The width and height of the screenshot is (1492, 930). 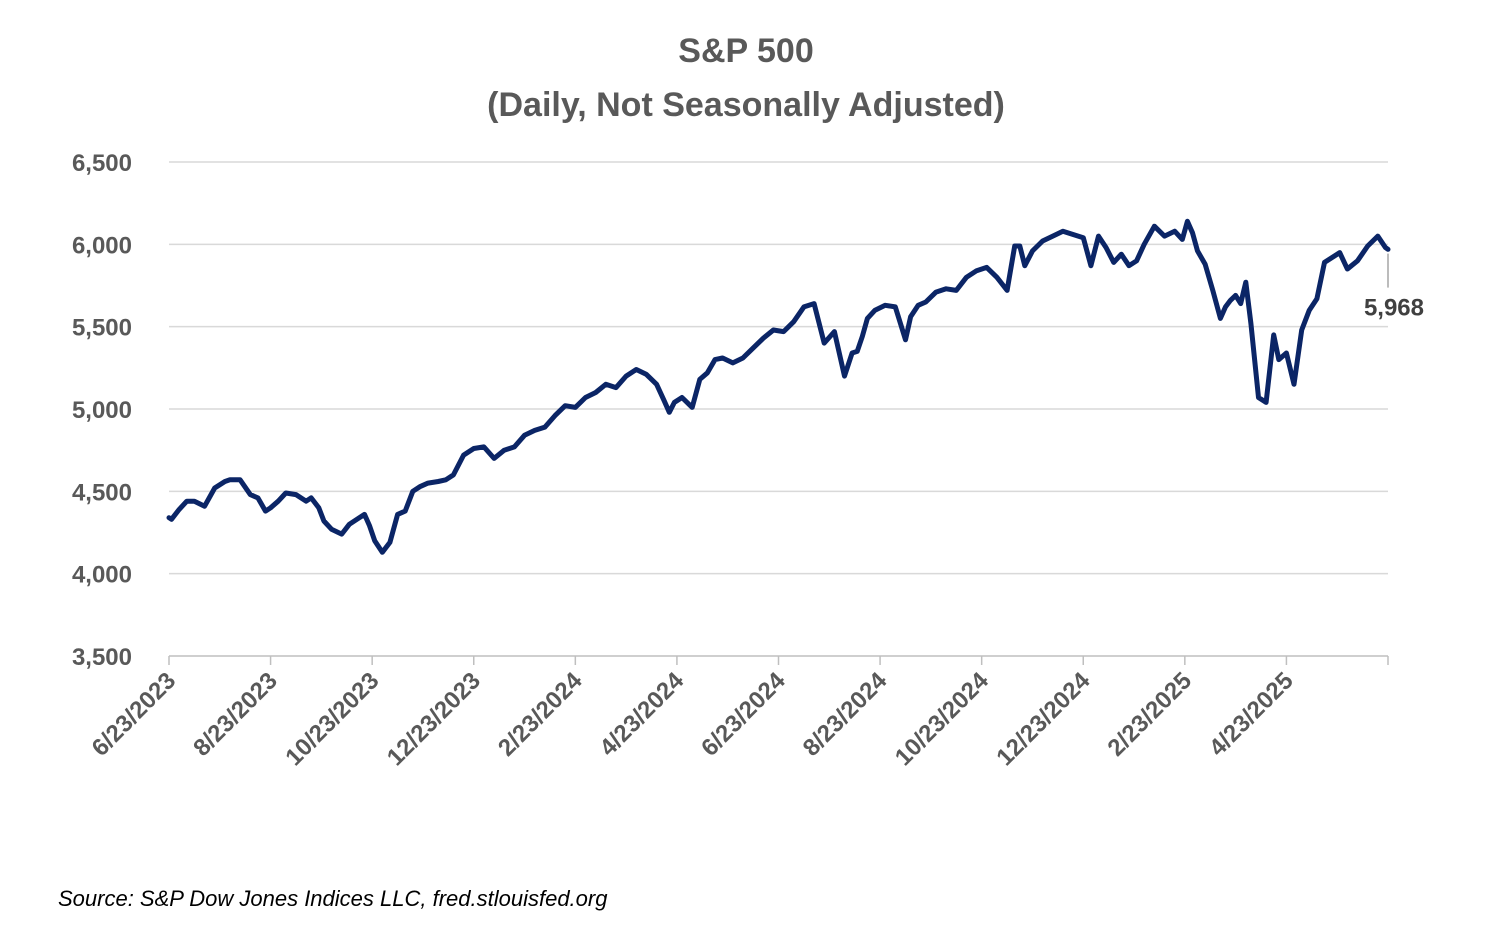 I want to click on x-tick-label: 2/23/2024, so click(x=540, y=714).